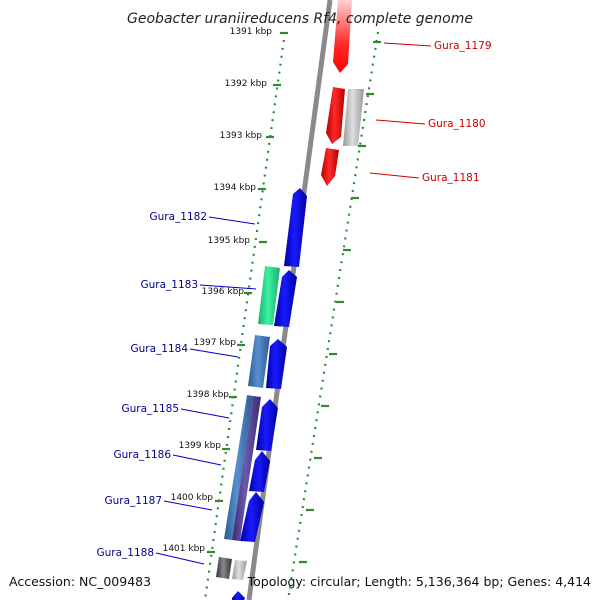 The height and width of the screenshot is (600, 600). Describe the element at coordinates (269, 295) in the screenshot. I see `gene-feature-gura-1183-a` at that location.